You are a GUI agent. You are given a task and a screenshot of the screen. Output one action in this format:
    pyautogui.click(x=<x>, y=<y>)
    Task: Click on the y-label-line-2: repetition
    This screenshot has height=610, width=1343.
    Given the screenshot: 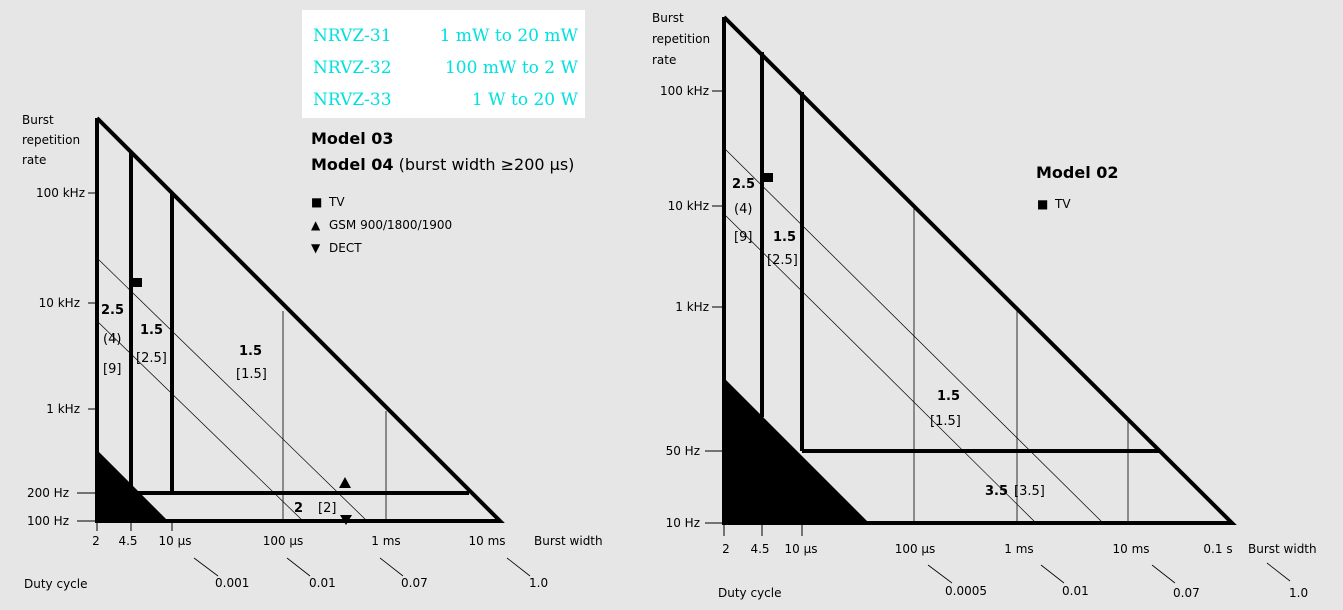 What is the action you would take?
    pyautogui.click(x=51, y=140)
    